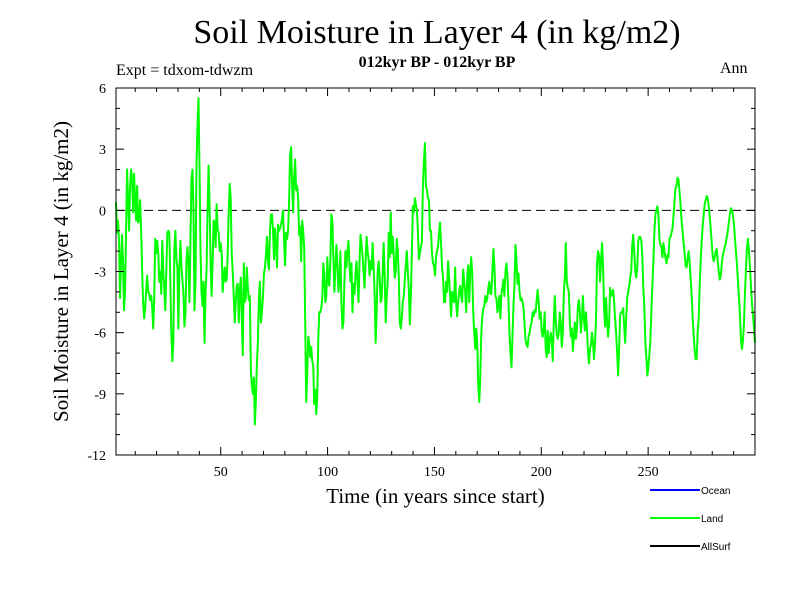 Image resolution: width=800 pixels, height=600 pixels. What do you see at coordinates (100, 395) in the screenshot?
I see `y-tick-label: -9` at bounding box center [100, 395].